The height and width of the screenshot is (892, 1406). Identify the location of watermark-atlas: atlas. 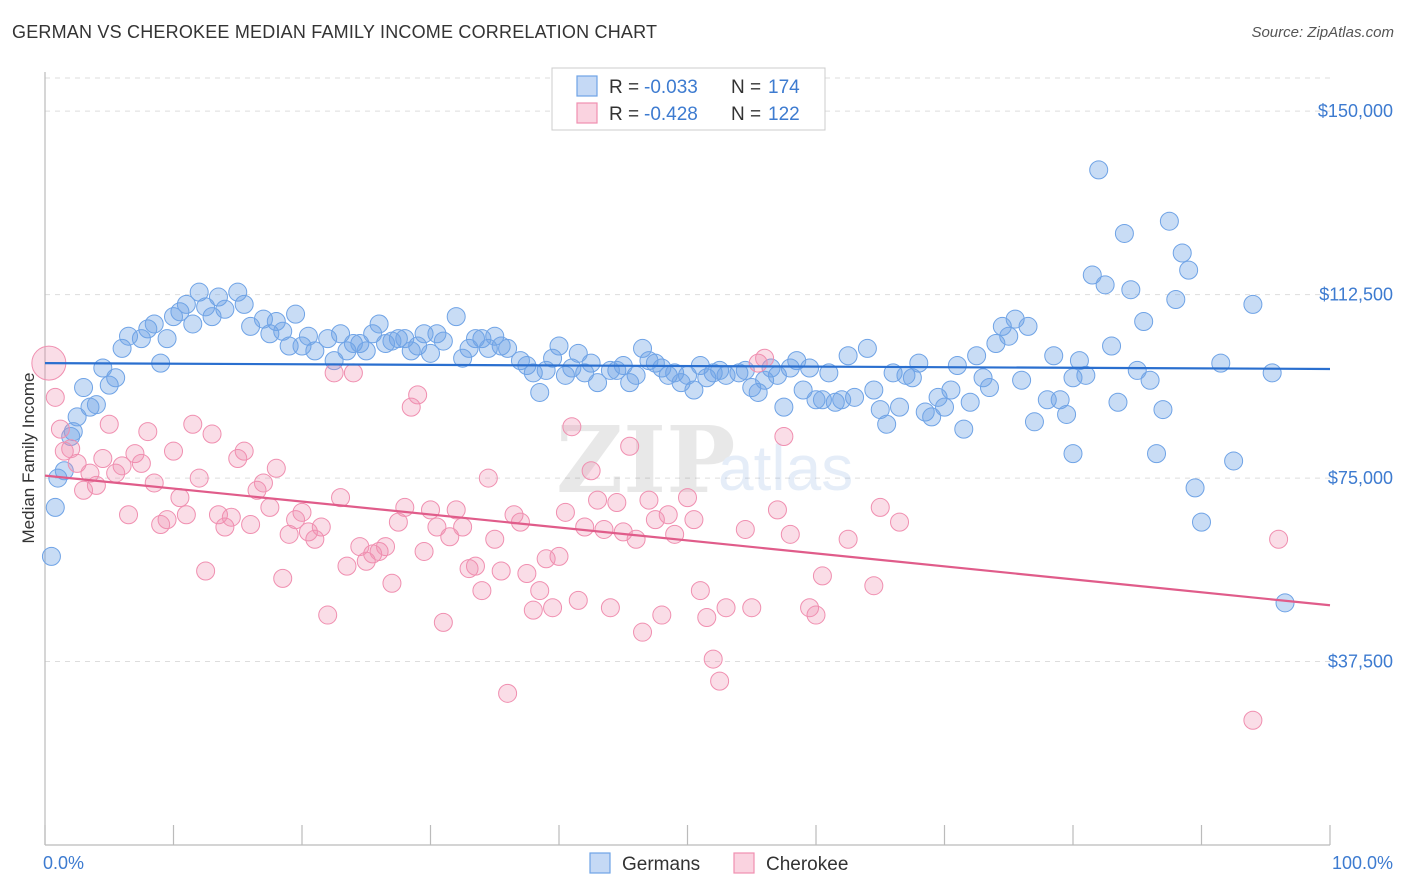
(785, 468).